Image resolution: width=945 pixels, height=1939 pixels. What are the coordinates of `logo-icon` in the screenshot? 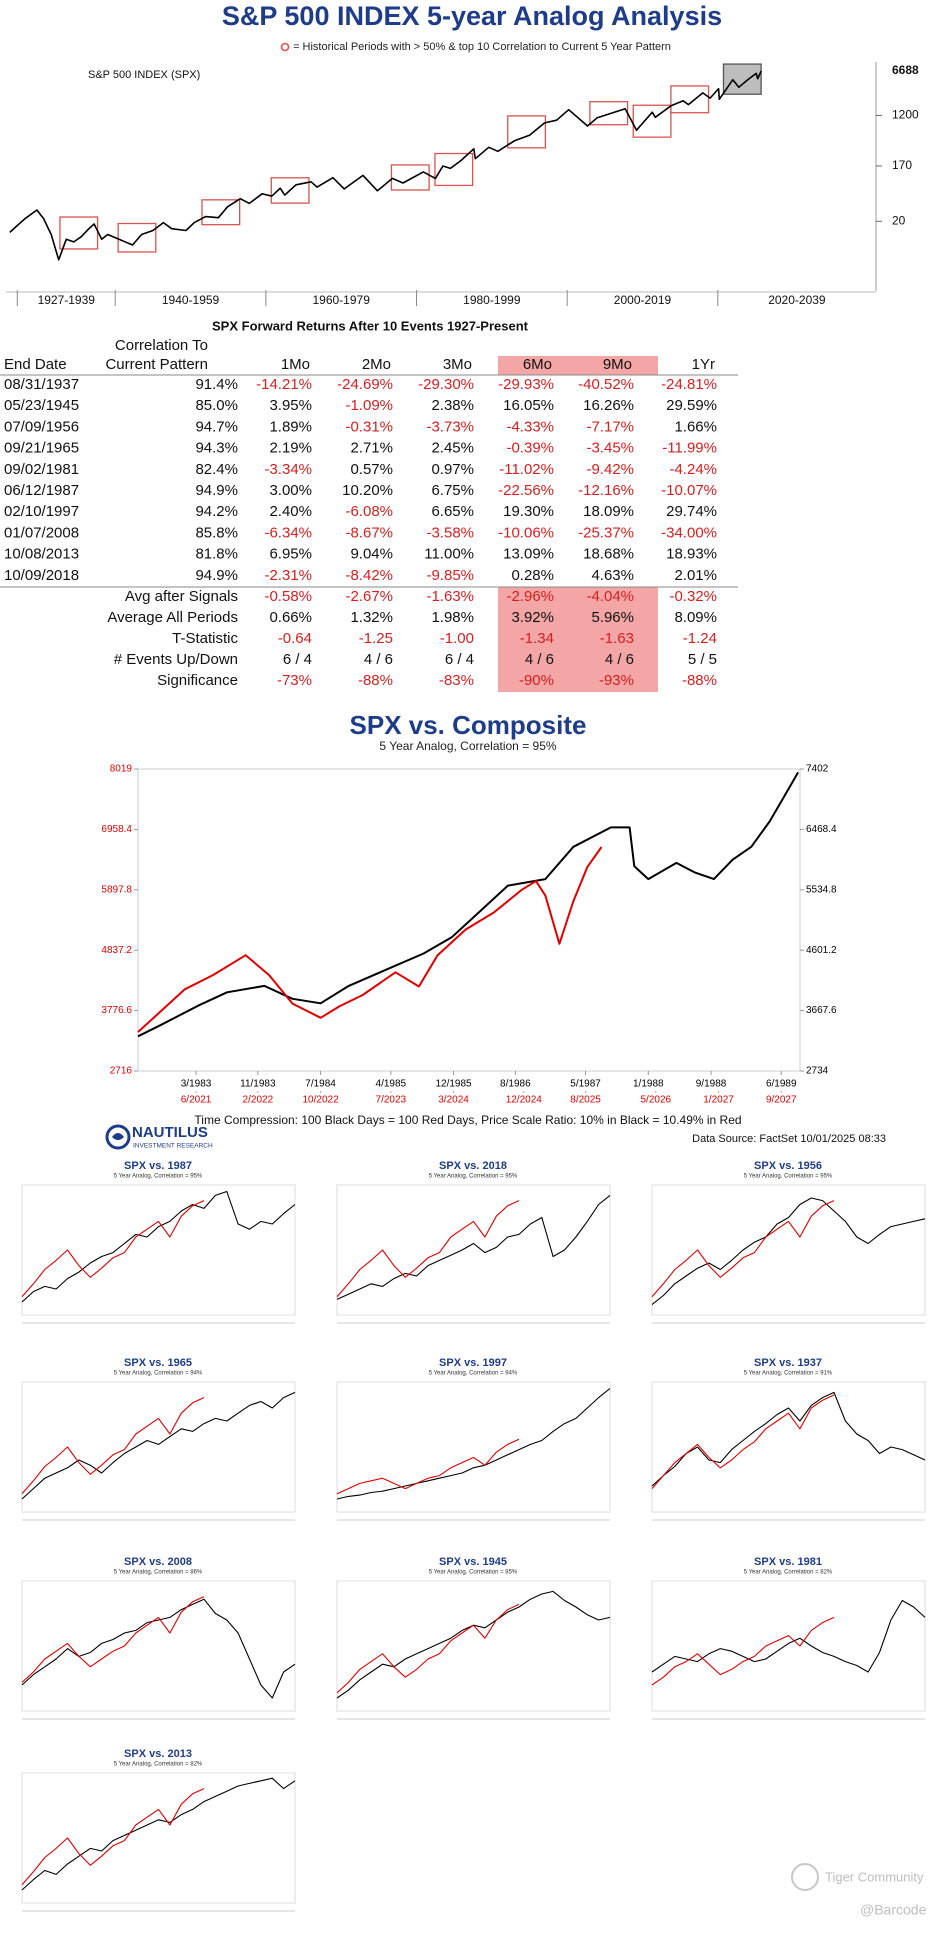 It's located at (118, 1137).